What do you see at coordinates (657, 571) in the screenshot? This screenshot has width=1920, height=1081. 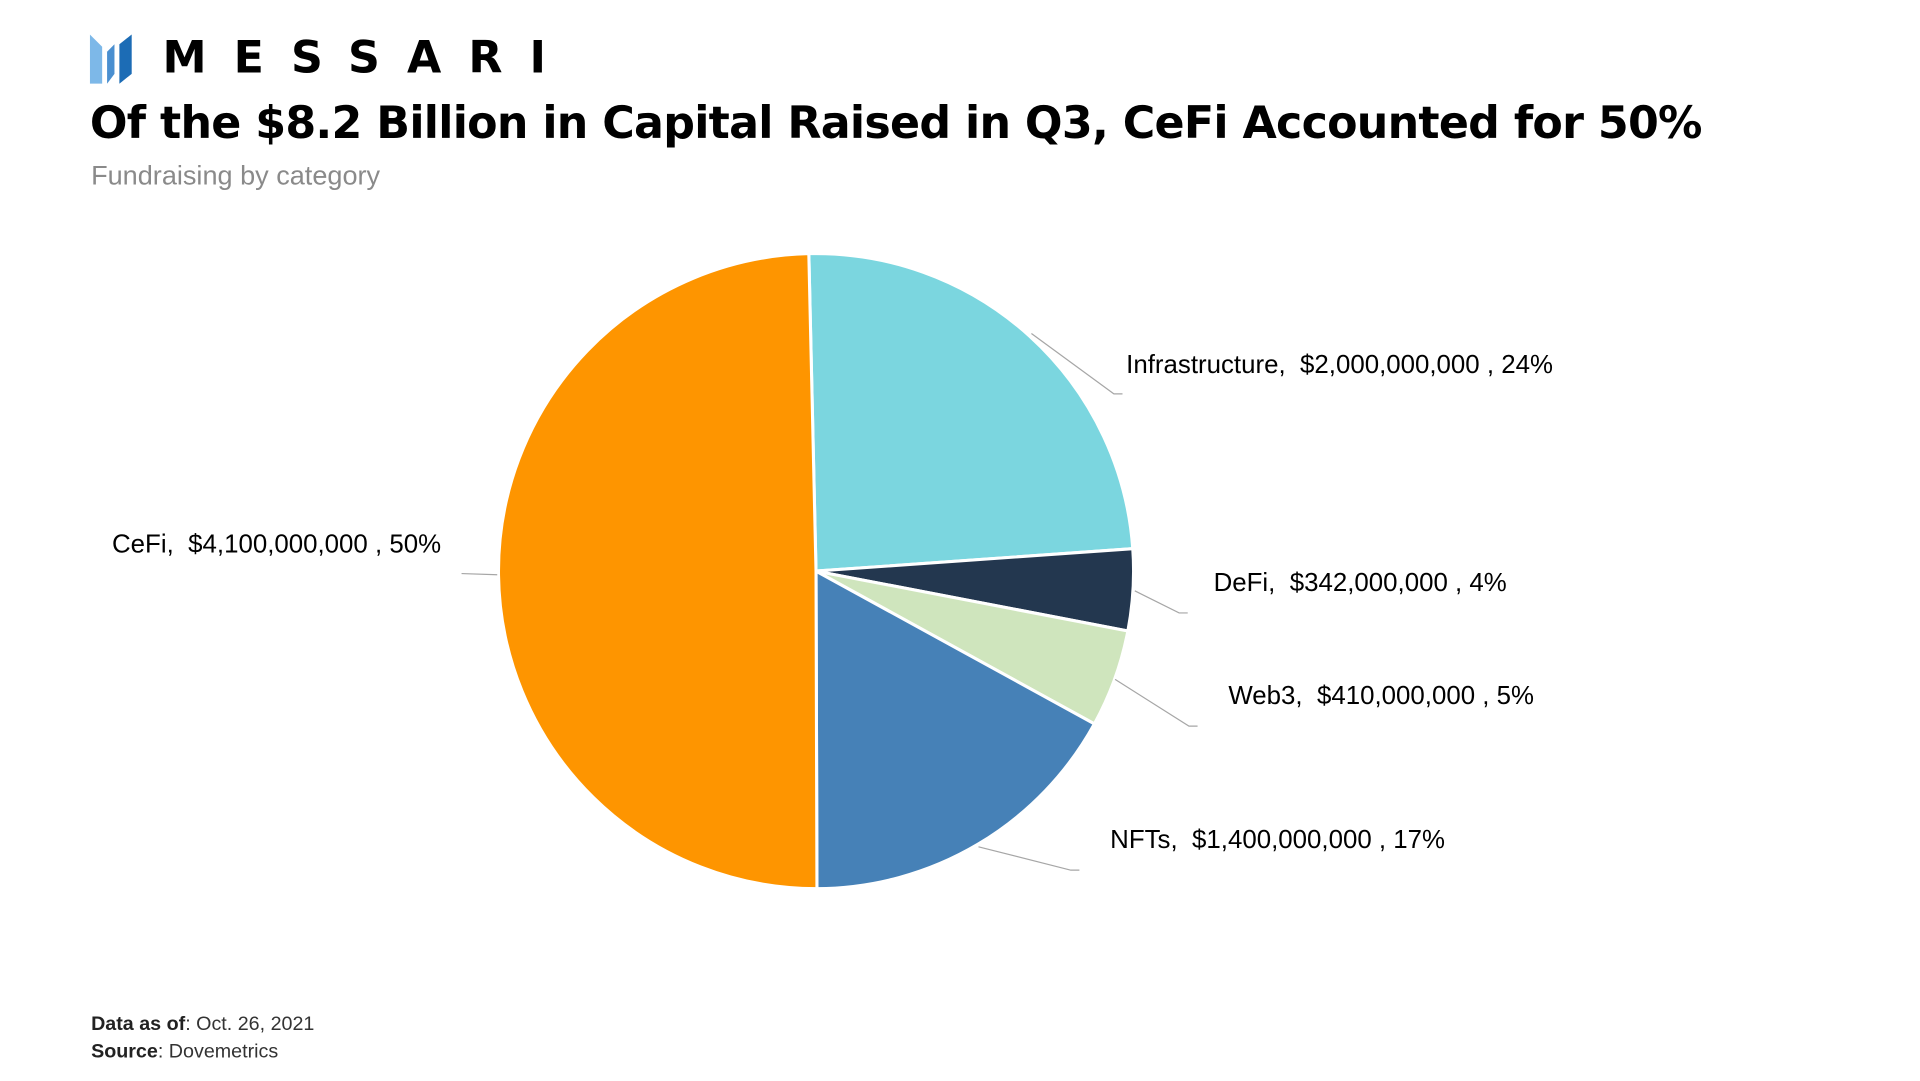 I see `pie-slice-cefi` at bounding box center [657, 571].